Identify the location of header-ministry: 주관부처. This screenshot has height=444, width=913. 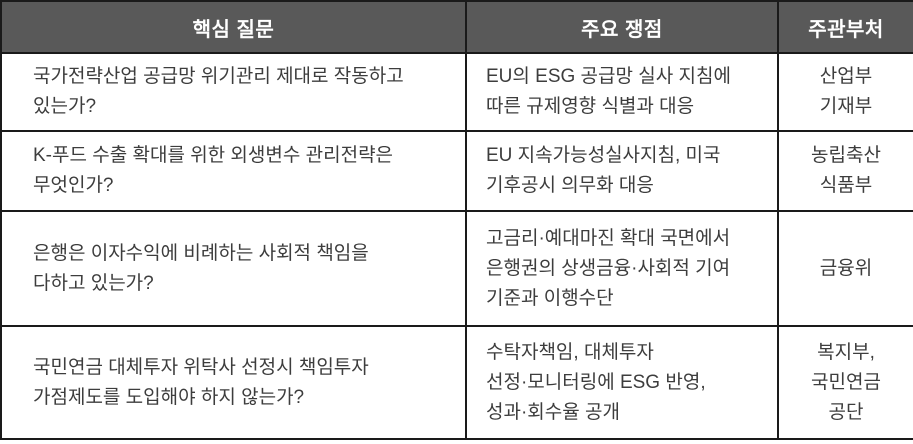
(845, 27).